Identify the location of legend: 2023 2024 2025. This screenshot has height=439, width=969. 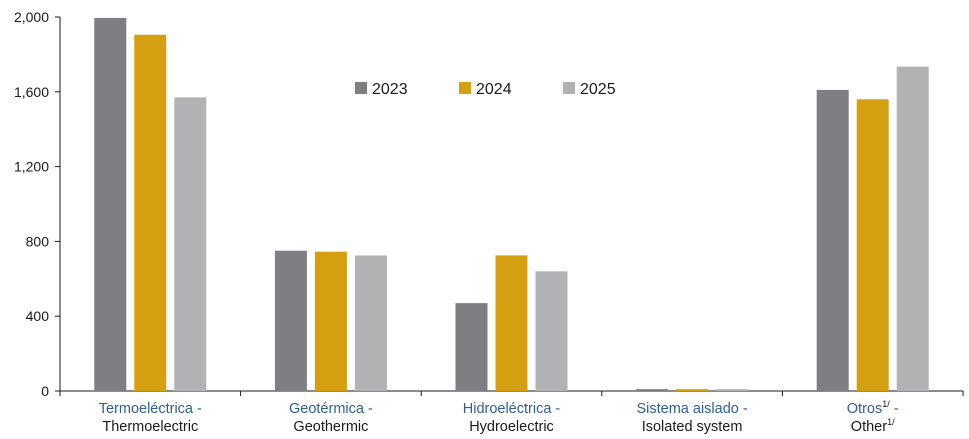
(485, 89).